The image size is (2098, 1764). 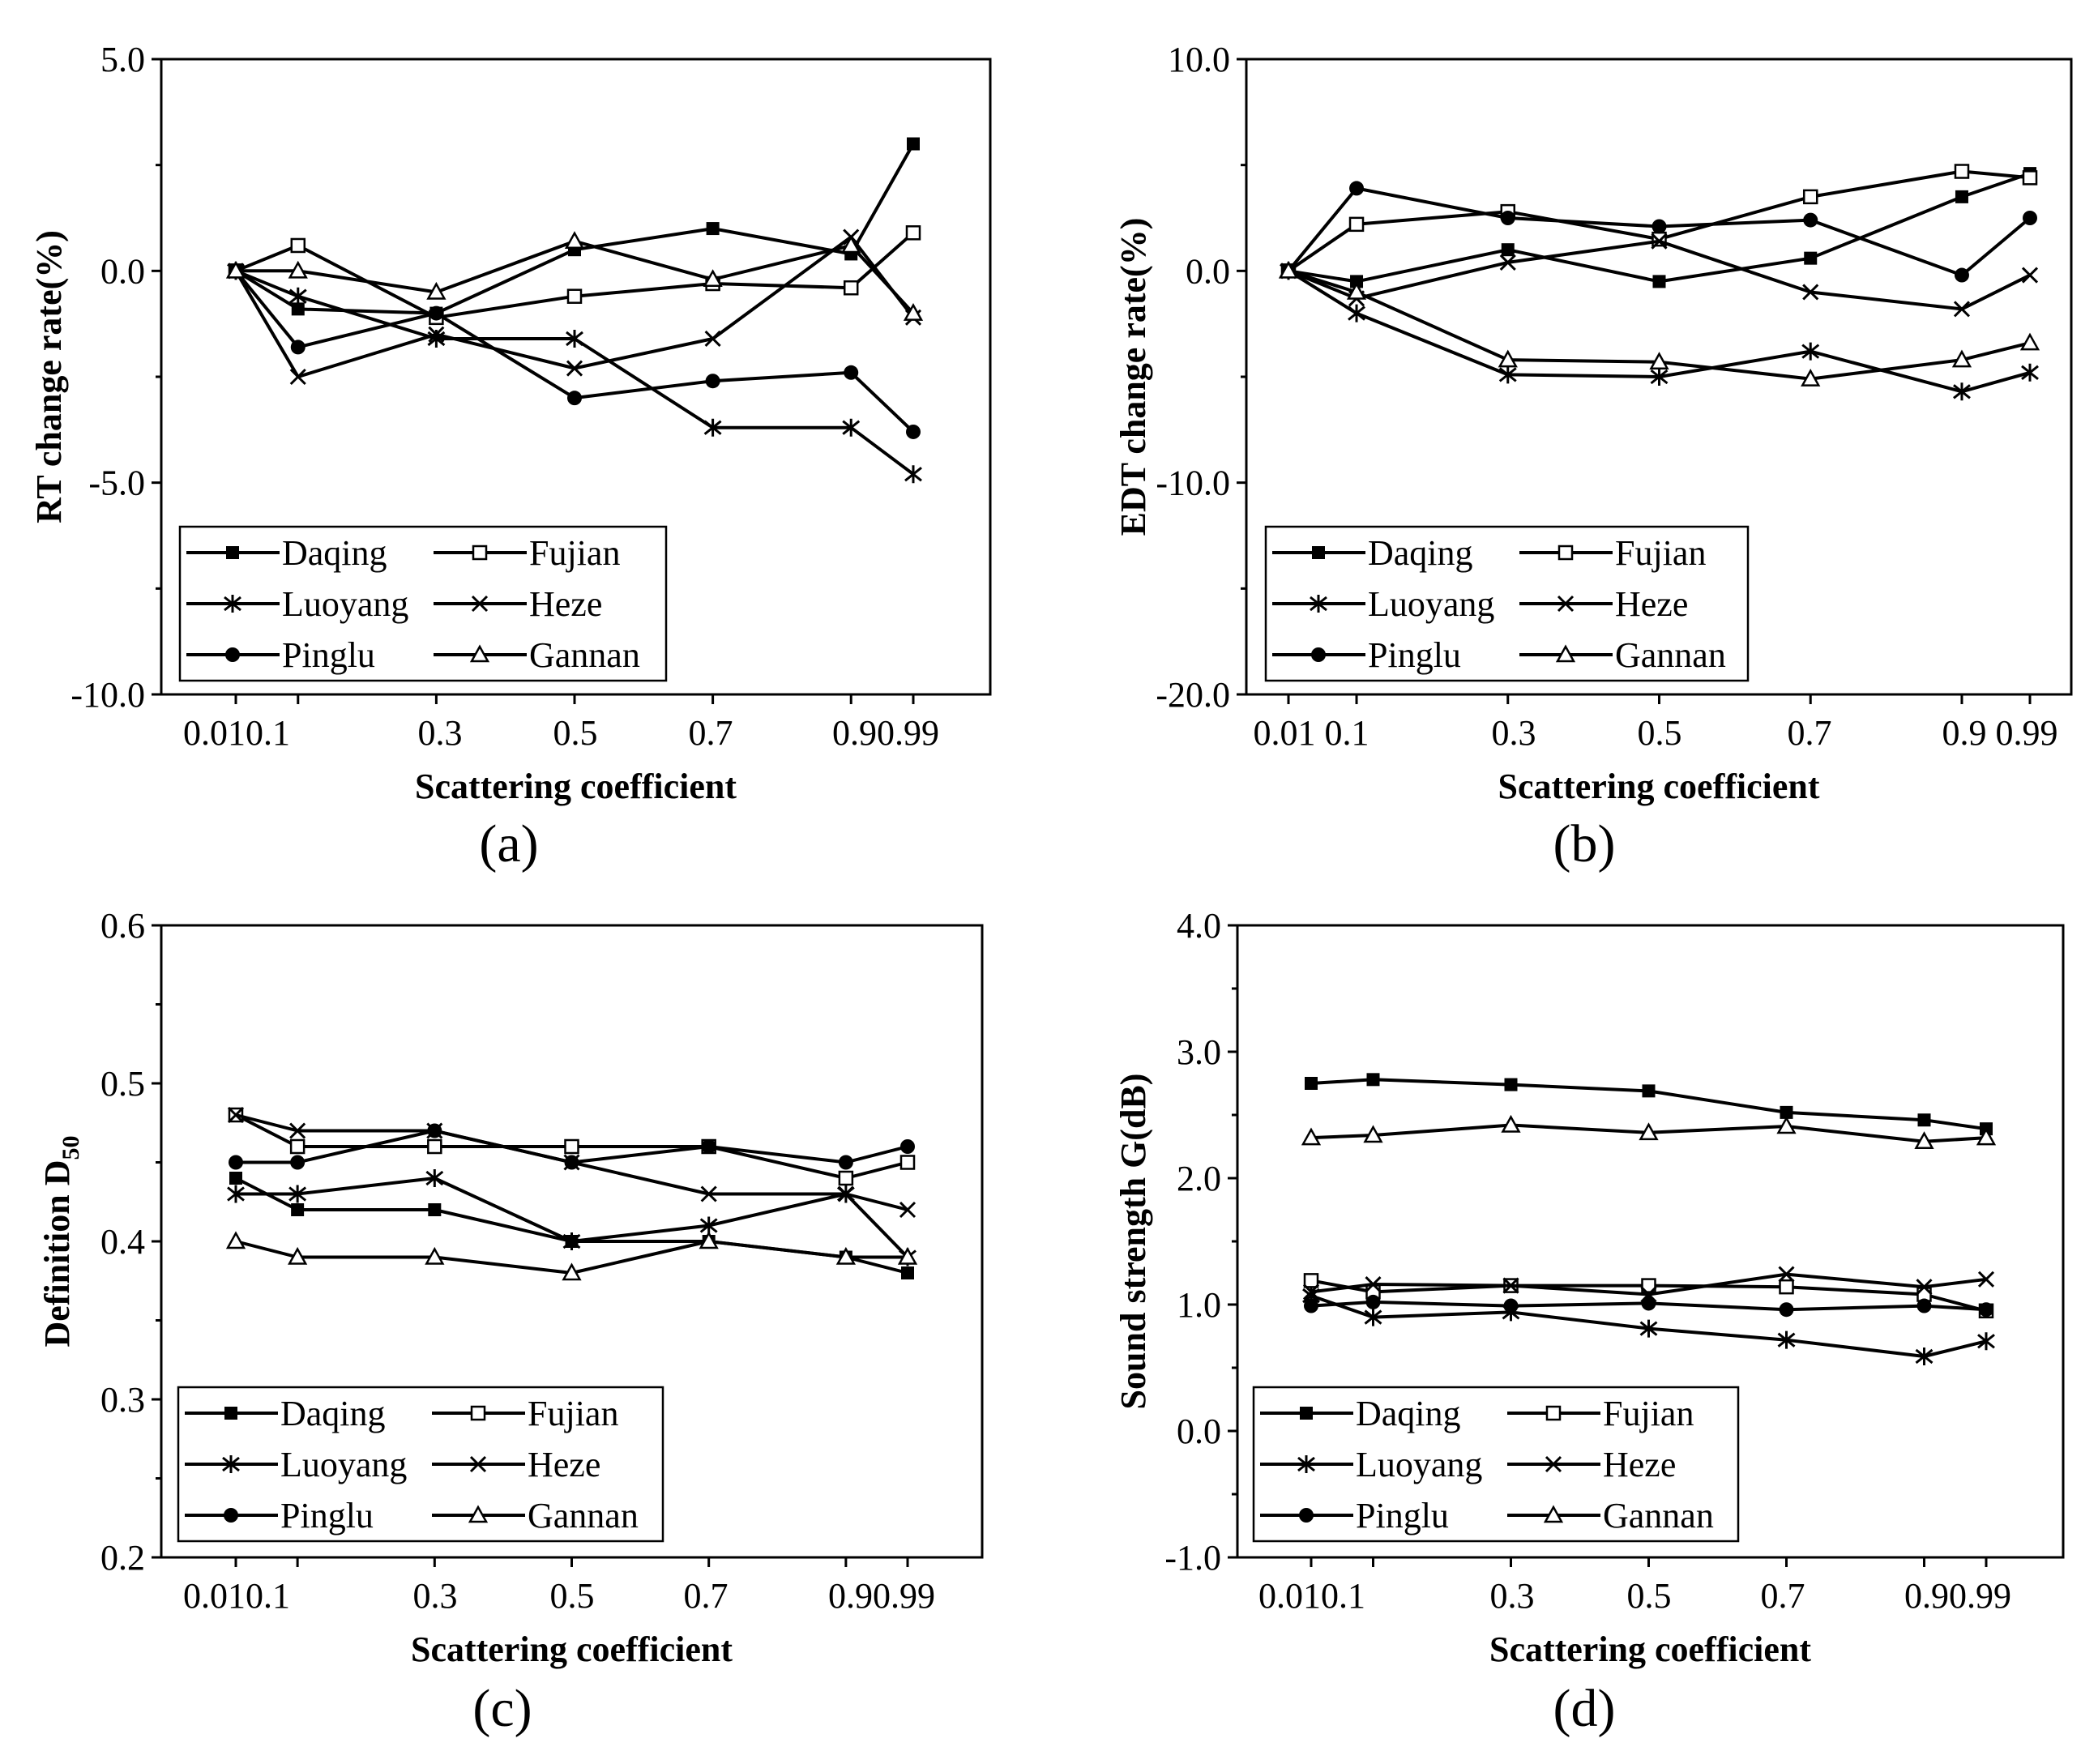 I want to click on y-tick-label: 3.0, so click(x=1199, y=1052).